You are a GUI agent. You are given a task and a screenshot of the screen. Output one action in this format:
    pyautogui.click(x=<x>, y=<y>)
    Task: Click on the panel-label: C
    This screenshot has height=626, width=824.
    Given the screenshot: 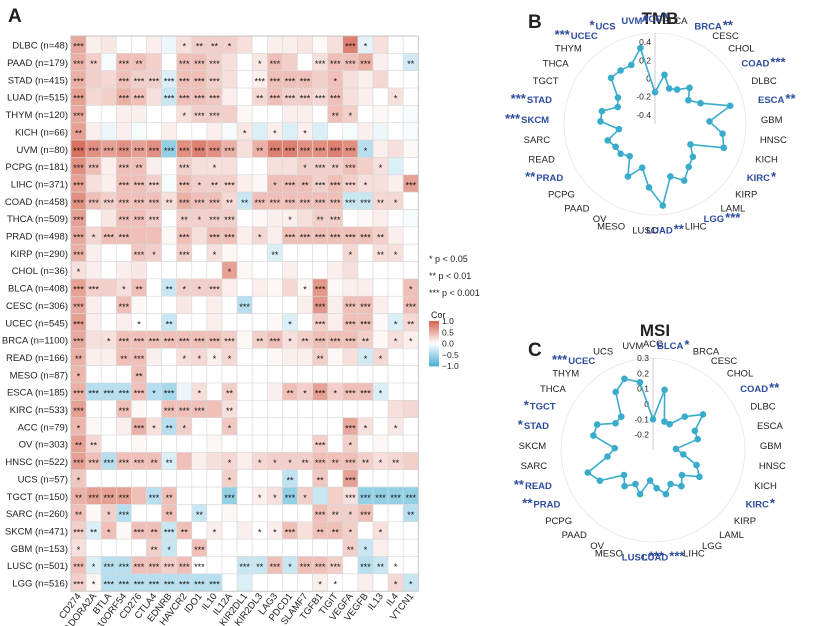 What is the action you would take?
    pyautogui.click(x=535, y=350)
    